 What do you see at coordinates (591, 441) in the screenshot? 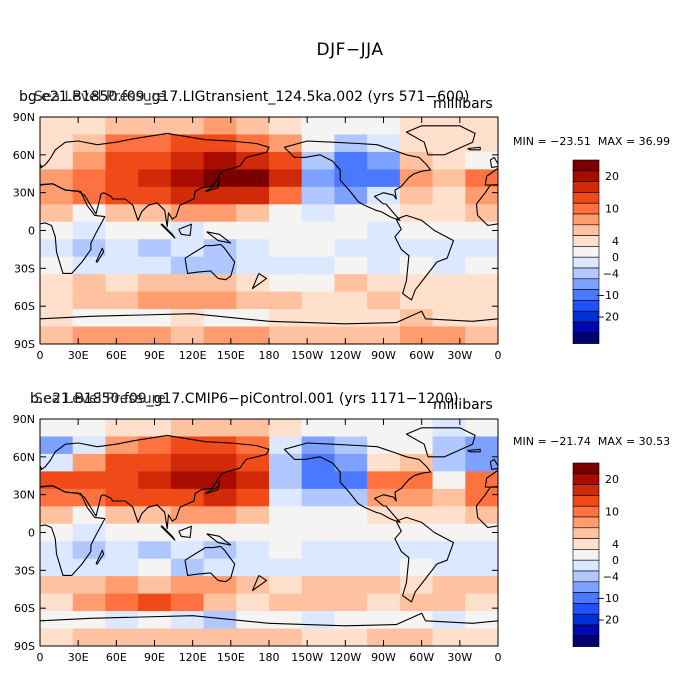
I see `panel-2-min-max: MIN = −21.74 MAX = 30.53` at bounding box center [591, 441].